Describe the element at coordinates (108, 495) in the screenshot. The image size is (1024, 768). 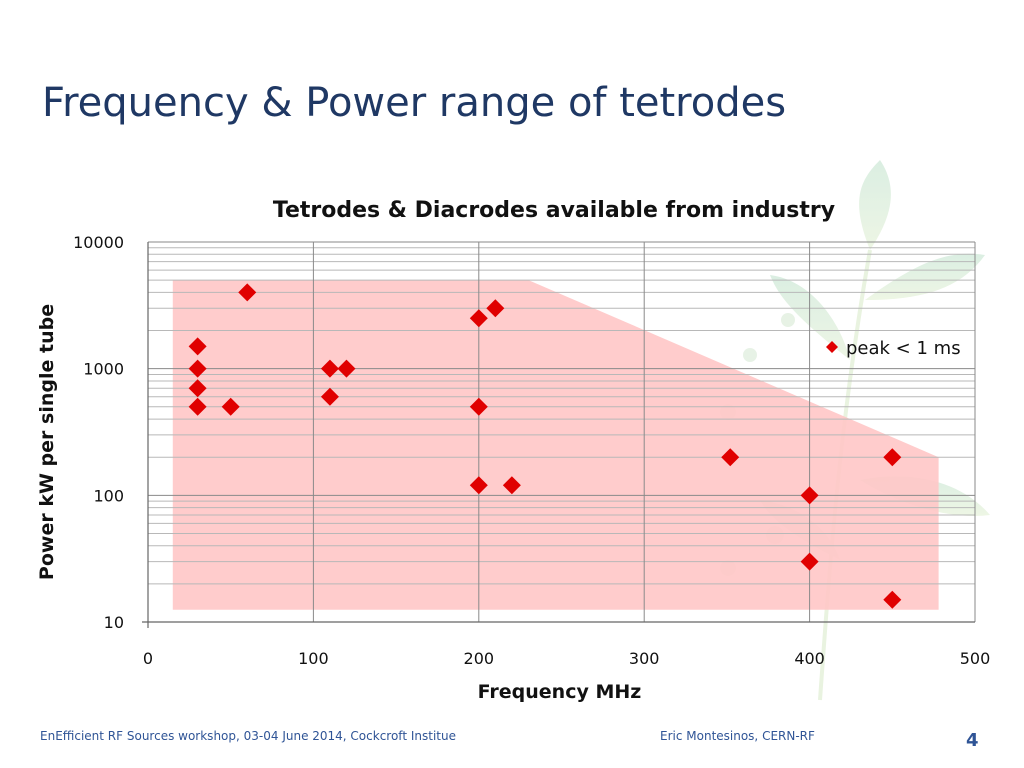
I see `y-tick-label: 100` at that location.